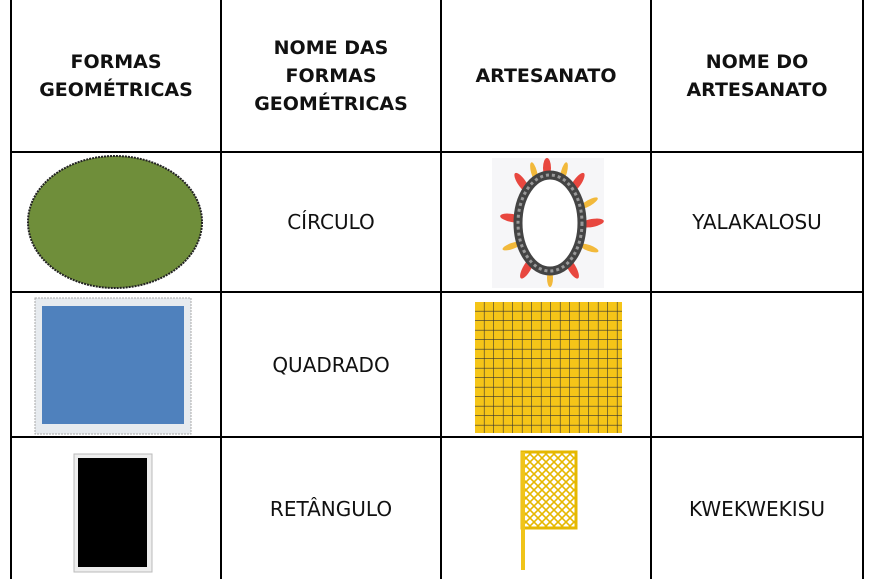 This screenshot has width=870, height=579. Describe the element at coordinates (115, 222) in the screenshot. I see `circle-shape` at that location.